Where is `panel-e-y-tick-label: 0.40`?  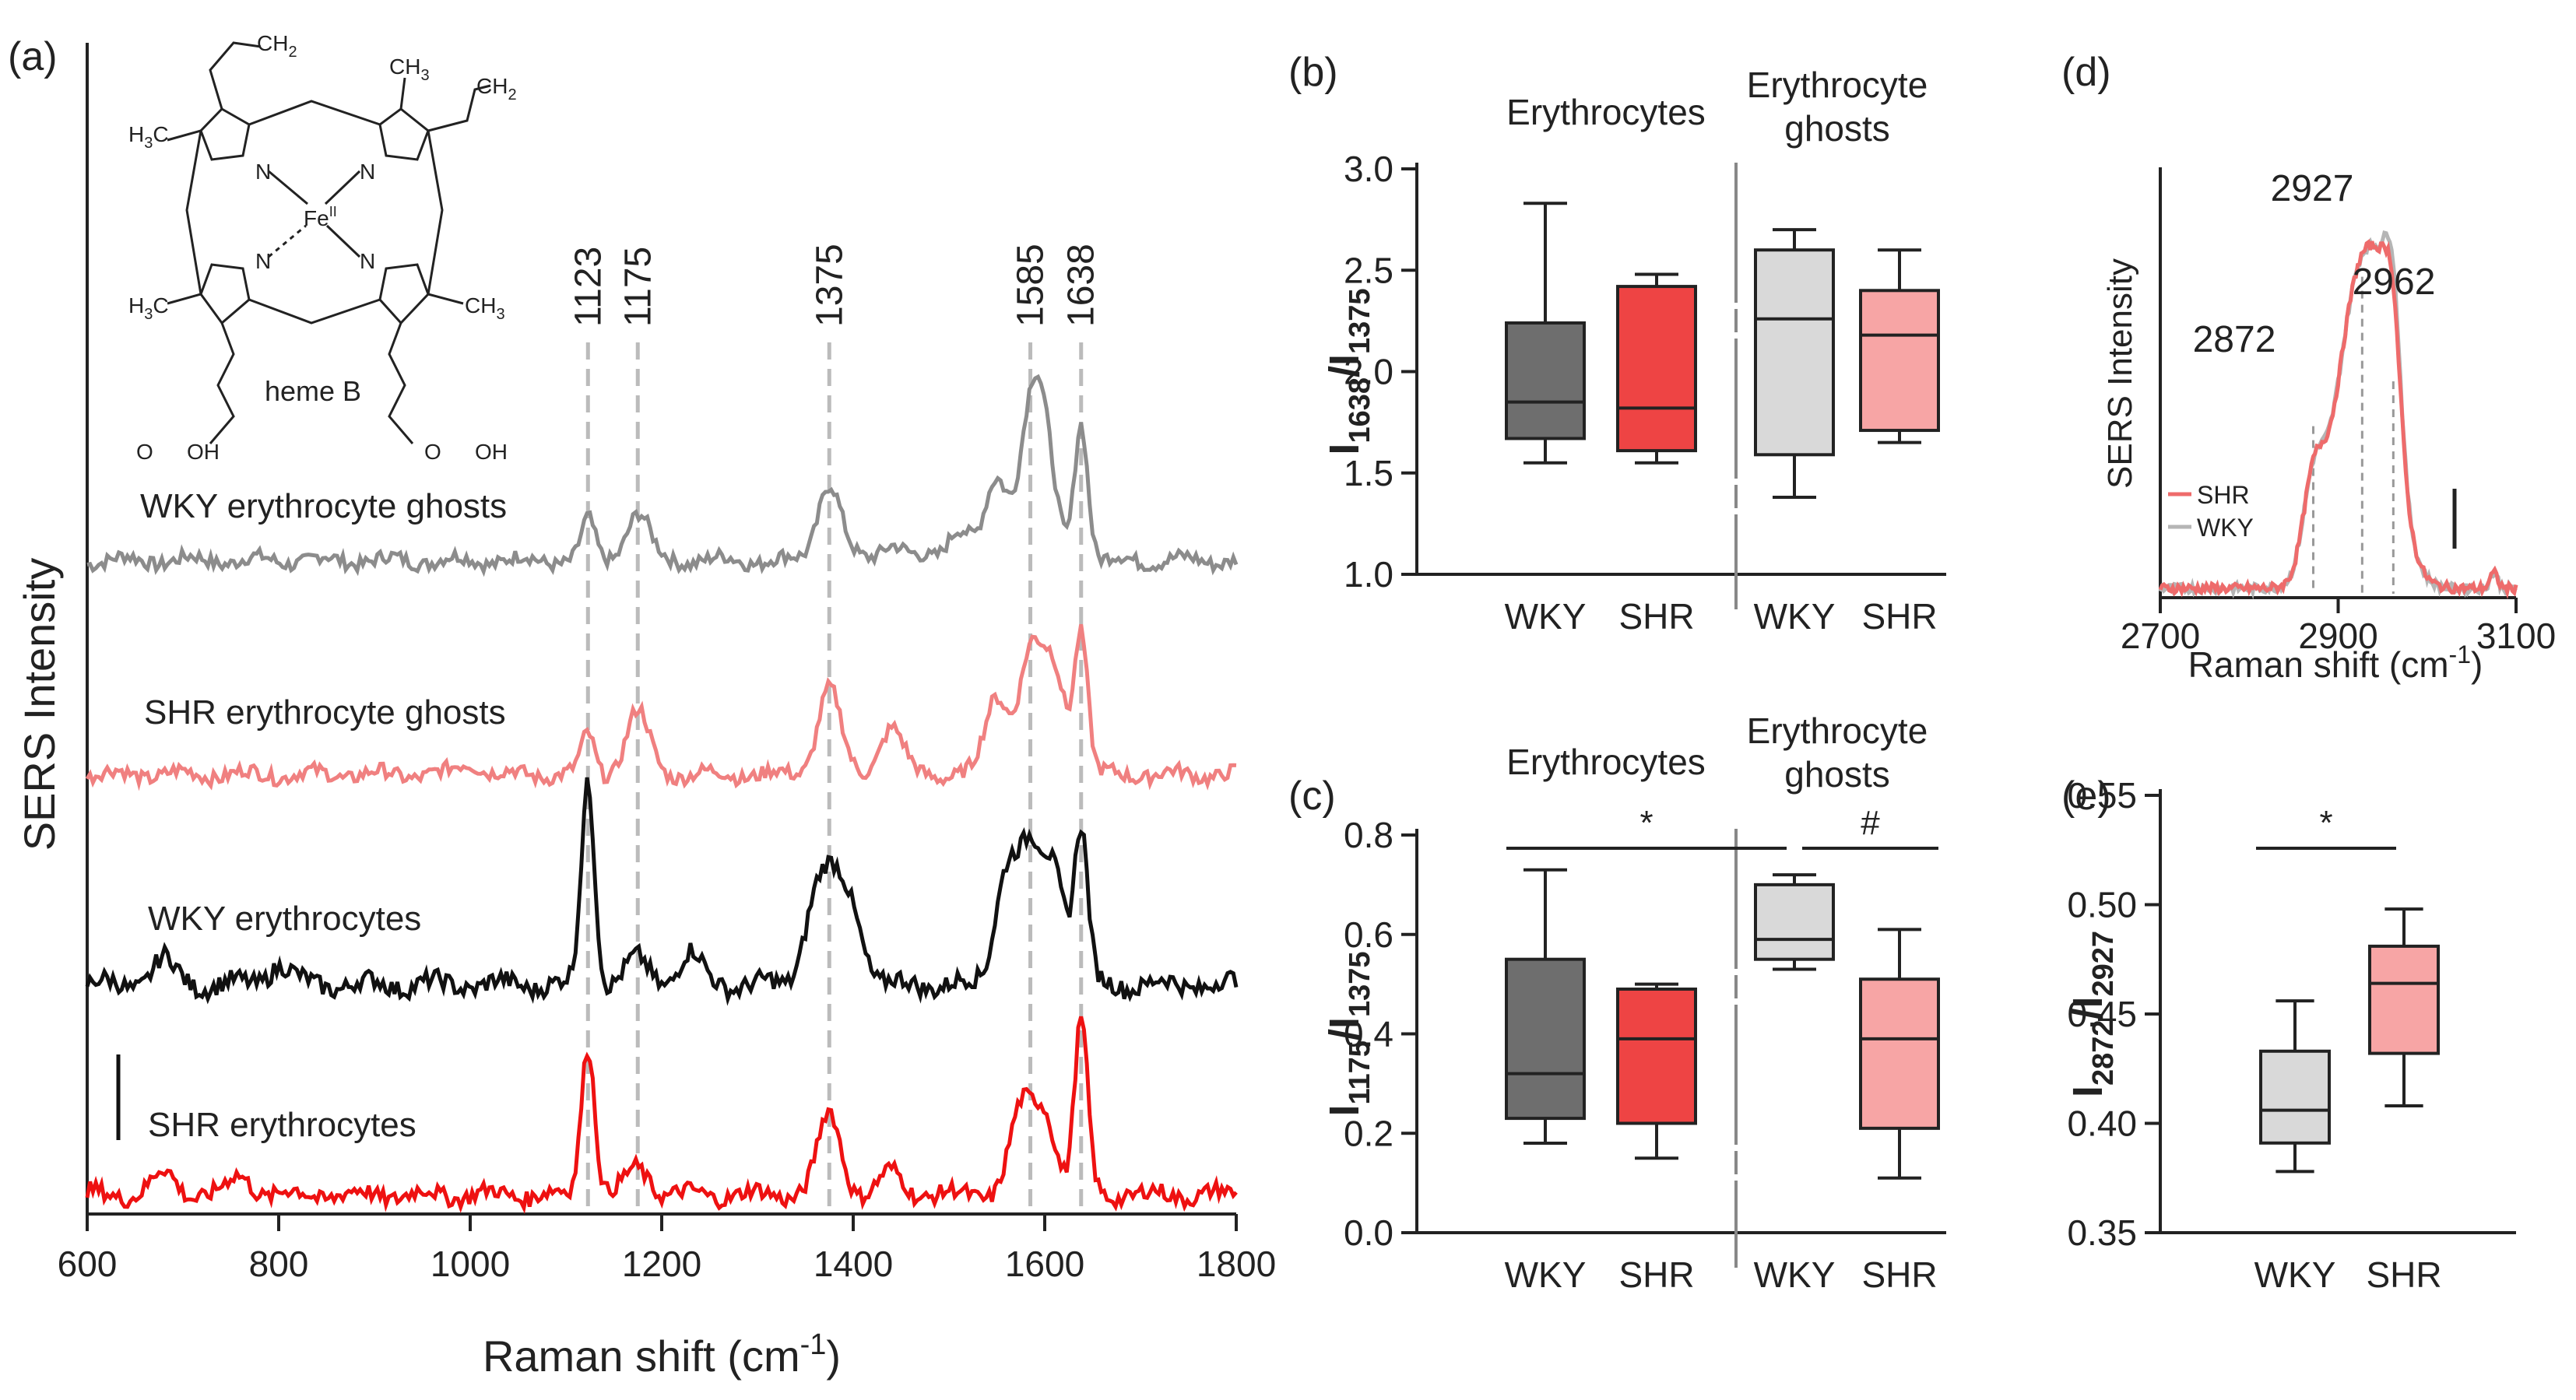
panel-e-y-tick-label: 0.40 is located at coordinates (2102, 1124).